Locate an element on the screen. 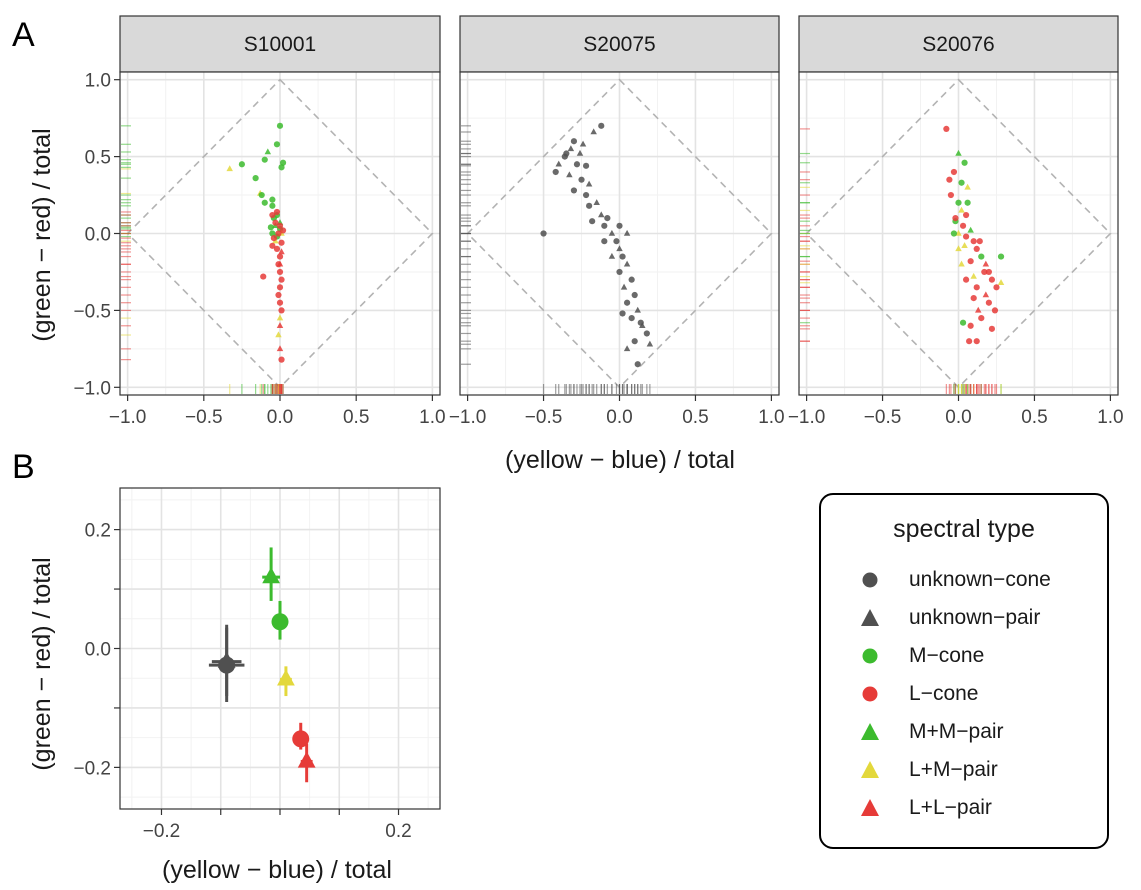 Image resolution: width=1141 pixels, height=890 pixels. legend-item: L−cone is located at coordinates (918, 694).